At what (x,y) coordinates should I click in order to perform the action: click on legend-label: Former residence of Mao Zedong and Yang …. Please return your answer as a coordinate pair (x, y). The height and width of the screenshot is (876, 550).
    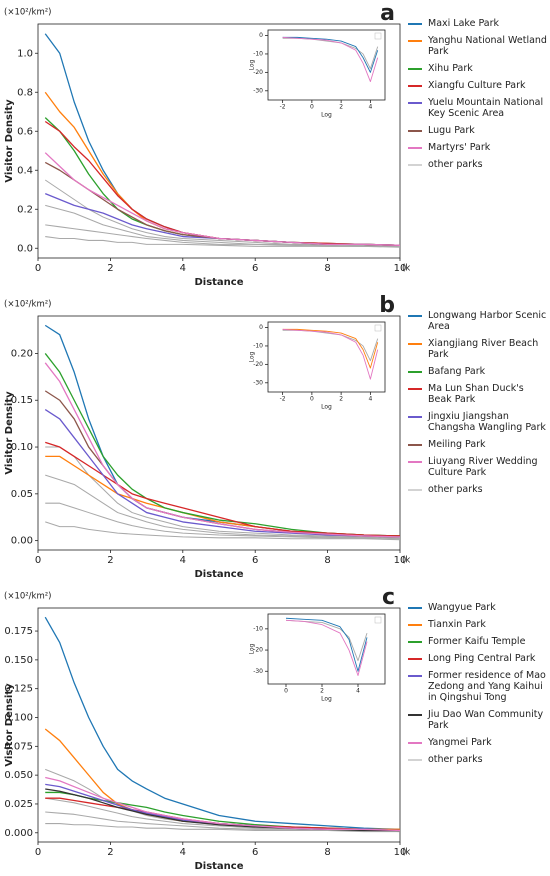
    Looking at the image, I should click on (487, 686).